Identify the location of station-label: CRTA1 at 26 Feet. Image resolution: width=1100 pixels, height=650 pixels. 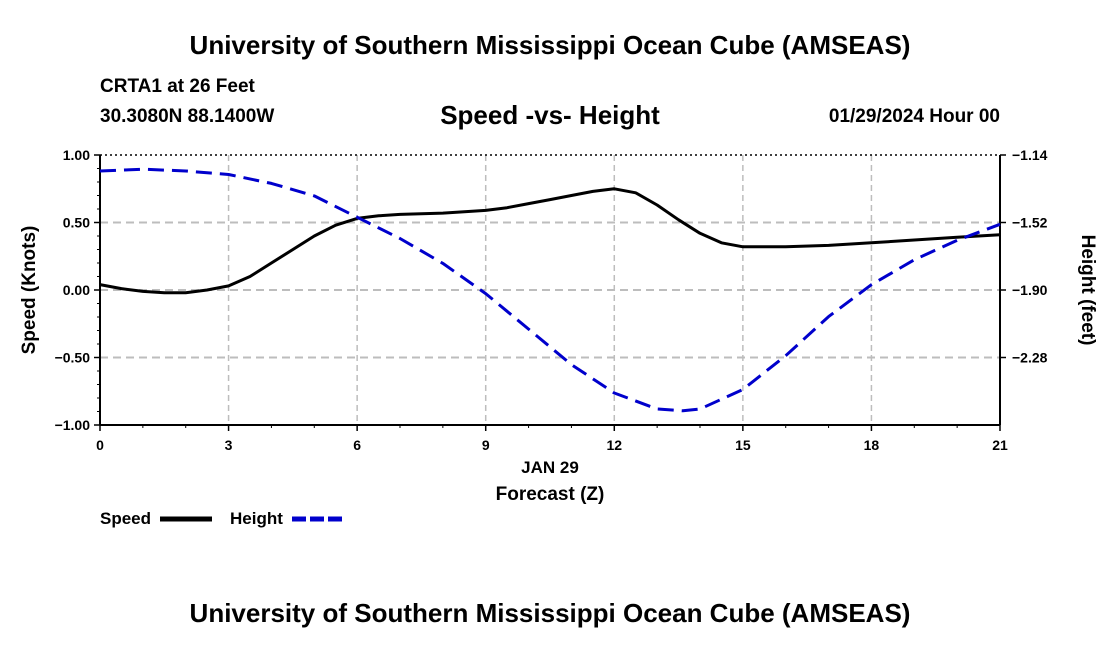
(177, 86).